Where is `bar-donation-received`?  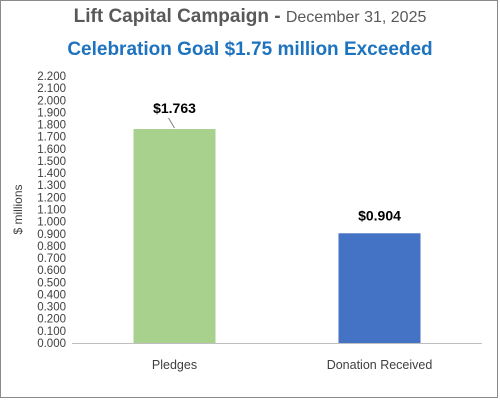 bar-donation-received is located at coordinates (379, 288).